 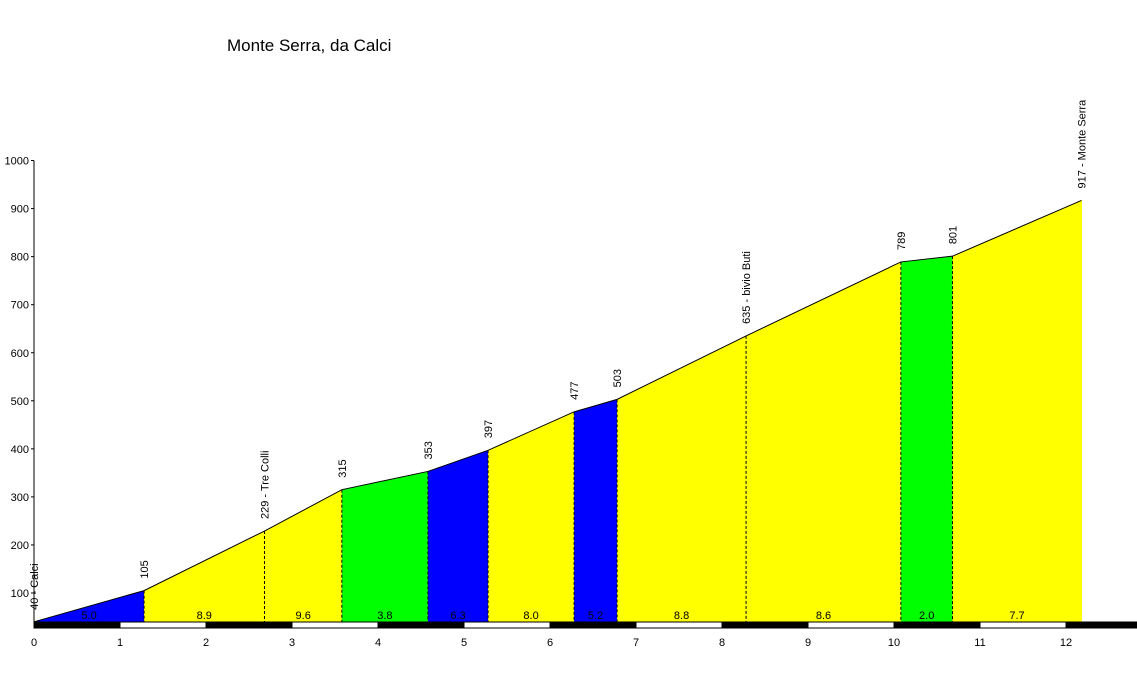 What do you see at coordinates (20, 498) in the screenshot?
I see `y-tick-label: 300` at bounding box center [20, 498].